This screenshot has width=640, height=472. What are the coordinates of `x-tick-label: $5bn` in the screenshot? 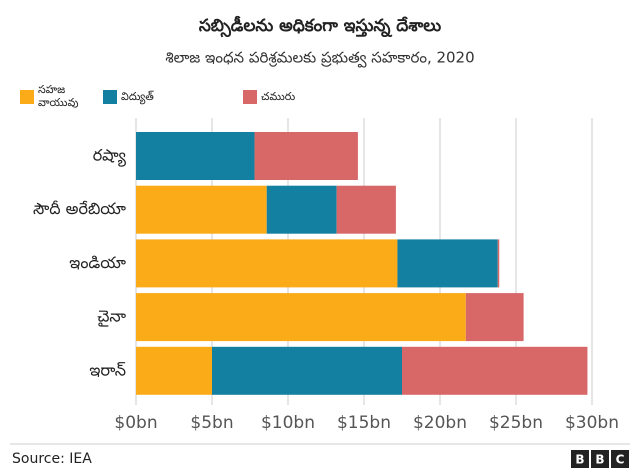 It's located at (211, 423).